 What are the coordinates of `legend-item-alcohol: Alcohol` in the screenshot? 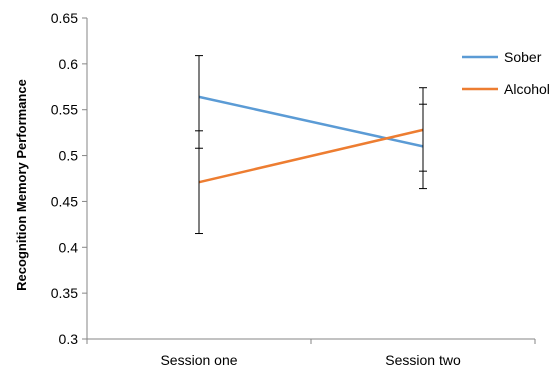 It's located at (506, 89).